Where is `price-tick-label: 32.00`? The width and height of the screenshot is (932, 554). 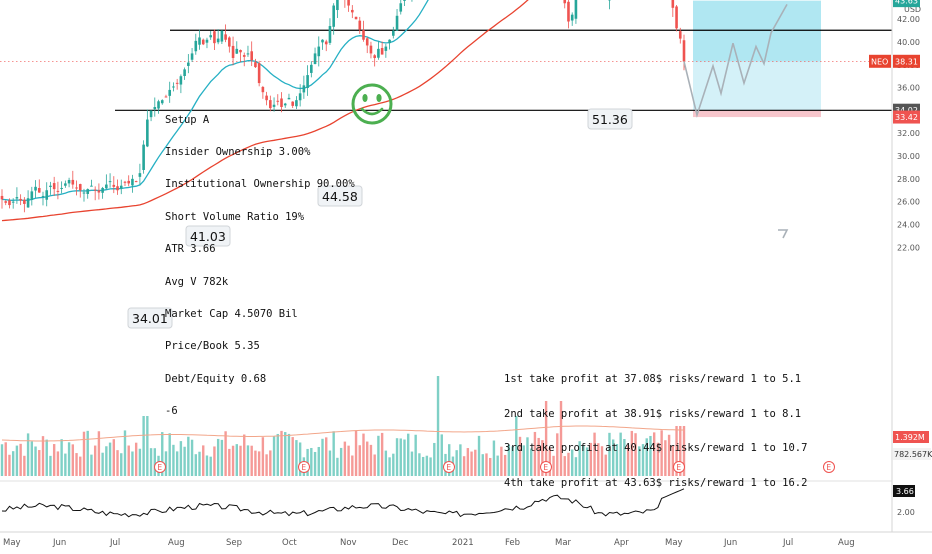 price-tick-label: 32.00 is located at coordinates (908, 133).